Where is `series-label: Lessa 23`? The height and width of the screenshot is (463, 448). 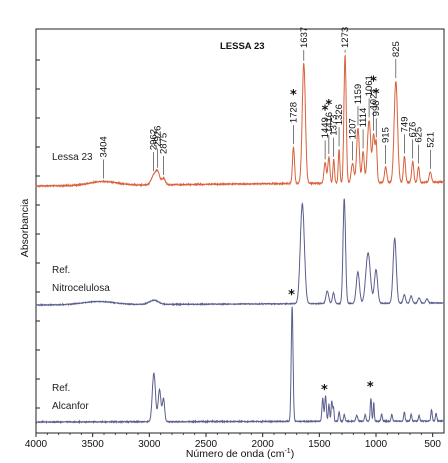 series-label: Lessa 23 is located at coordinates (72, 157).